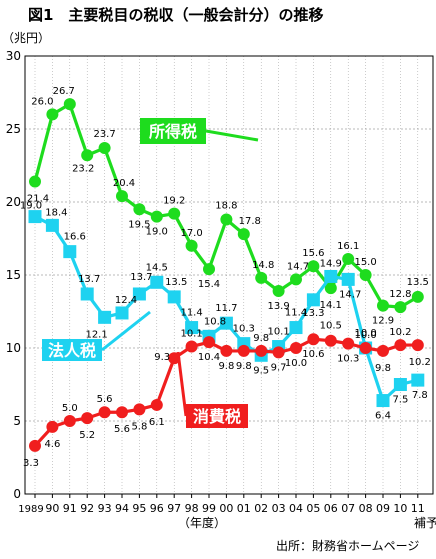 This screenshot has width=436, height=559. I want to click on data-label: 17.0, so click(191, 233).